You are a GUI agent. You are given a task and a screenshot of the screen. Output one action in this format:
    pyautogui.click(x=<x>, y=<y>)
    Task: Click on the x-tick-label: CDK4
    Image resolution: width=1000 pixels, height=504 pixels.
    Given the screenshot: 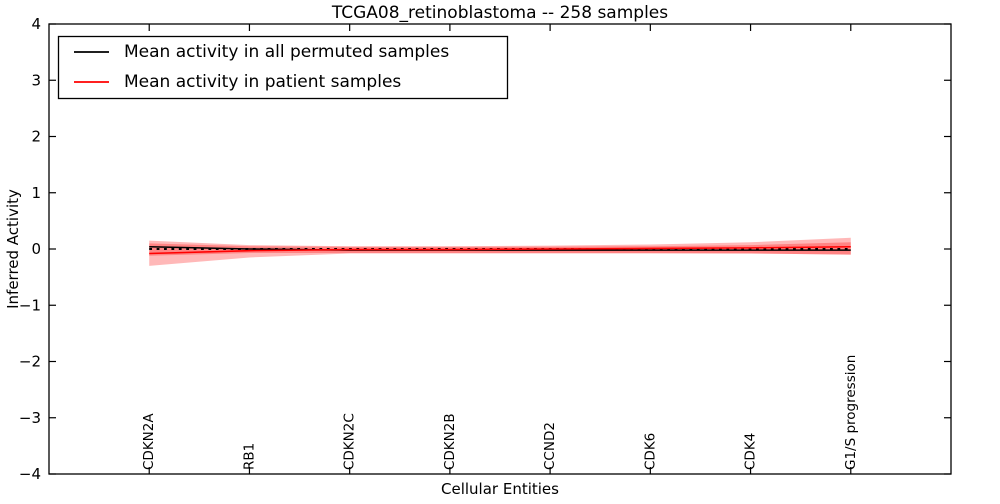 What is the action you would take?
    pyautogui.click(x=751, y=451)
    